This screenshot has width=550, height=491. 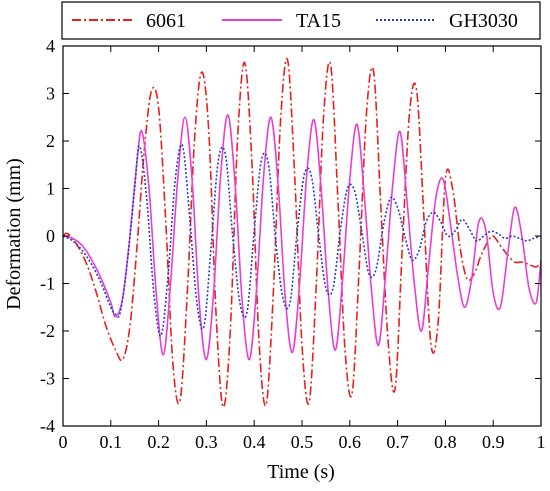 I want to click on x-tick-label: 0, so click(x=63, y=442).